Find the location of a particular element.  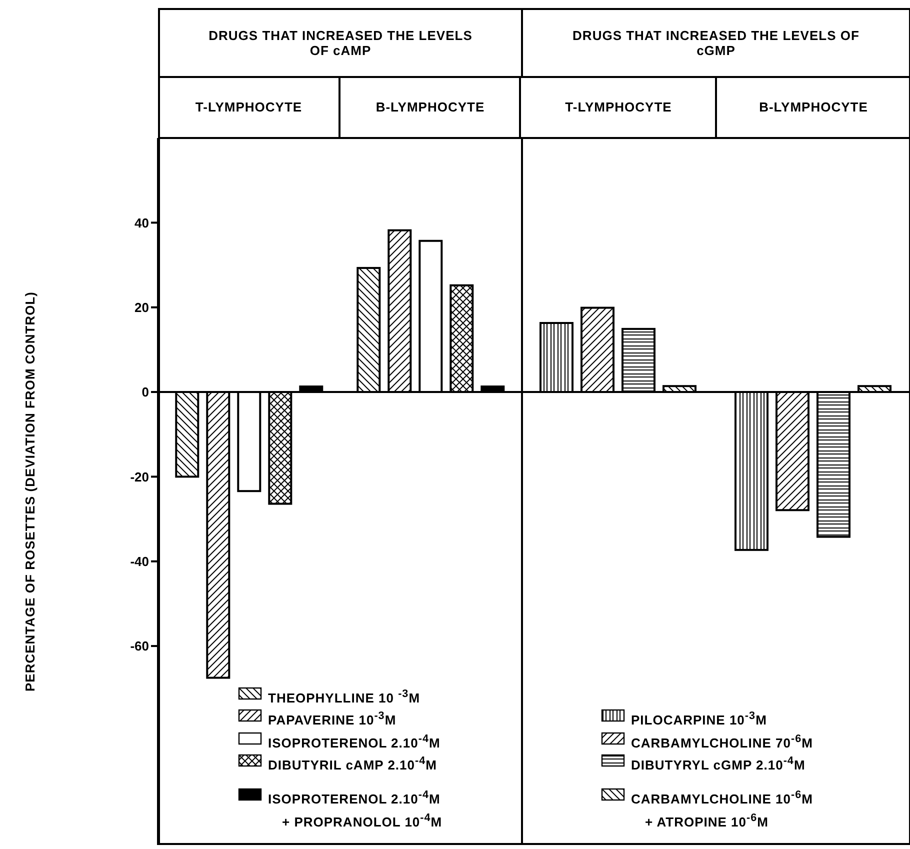

y-tick-label: -20 is located at coordinates (139, 476).